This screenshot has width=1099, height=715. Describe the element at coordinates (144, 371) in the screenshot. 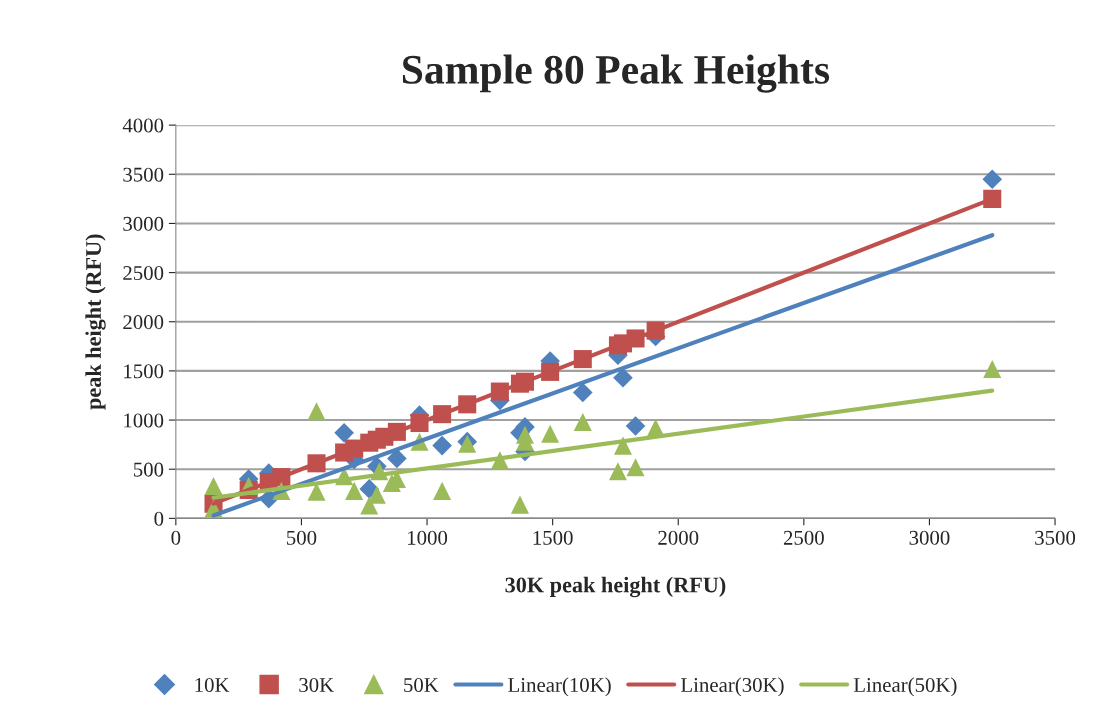

I see `y-tick-label: 1500` at that location.